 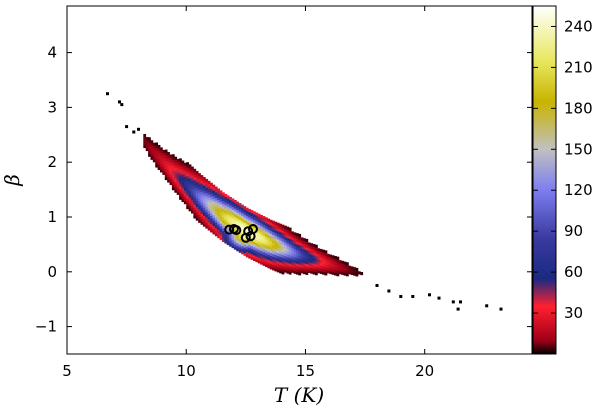 I want to click on y-tick-label: 4, so click(x=52, y=53).